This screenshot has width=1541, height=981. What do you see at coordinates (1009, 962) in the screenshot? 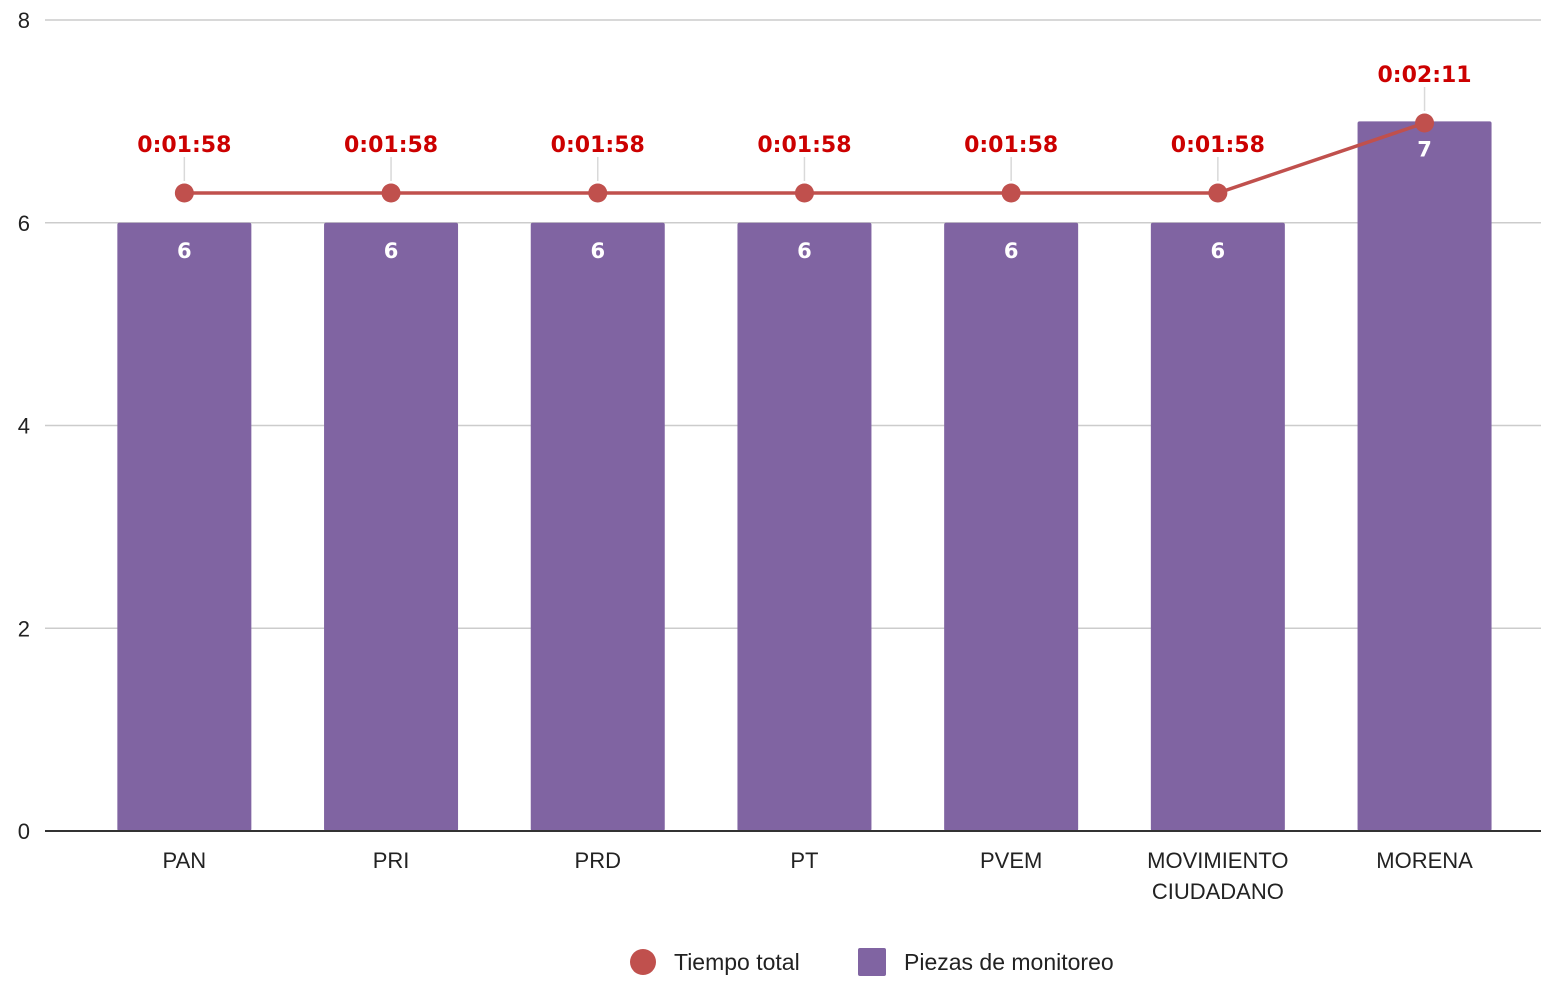
I see `legend-label-piezas: Piezas de monitoreo` at bounding box center [1009, 962].